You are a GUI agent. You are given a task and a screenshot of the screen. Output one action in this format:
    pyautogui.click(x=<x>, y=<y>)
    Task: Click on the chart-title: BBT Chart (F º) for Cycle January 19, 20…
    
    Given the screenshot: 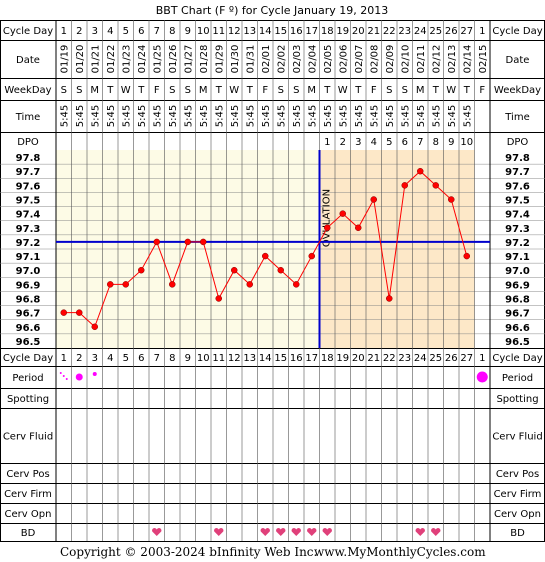 What is the action you would take?
    pyautogui.click(x=272, y=10)
    